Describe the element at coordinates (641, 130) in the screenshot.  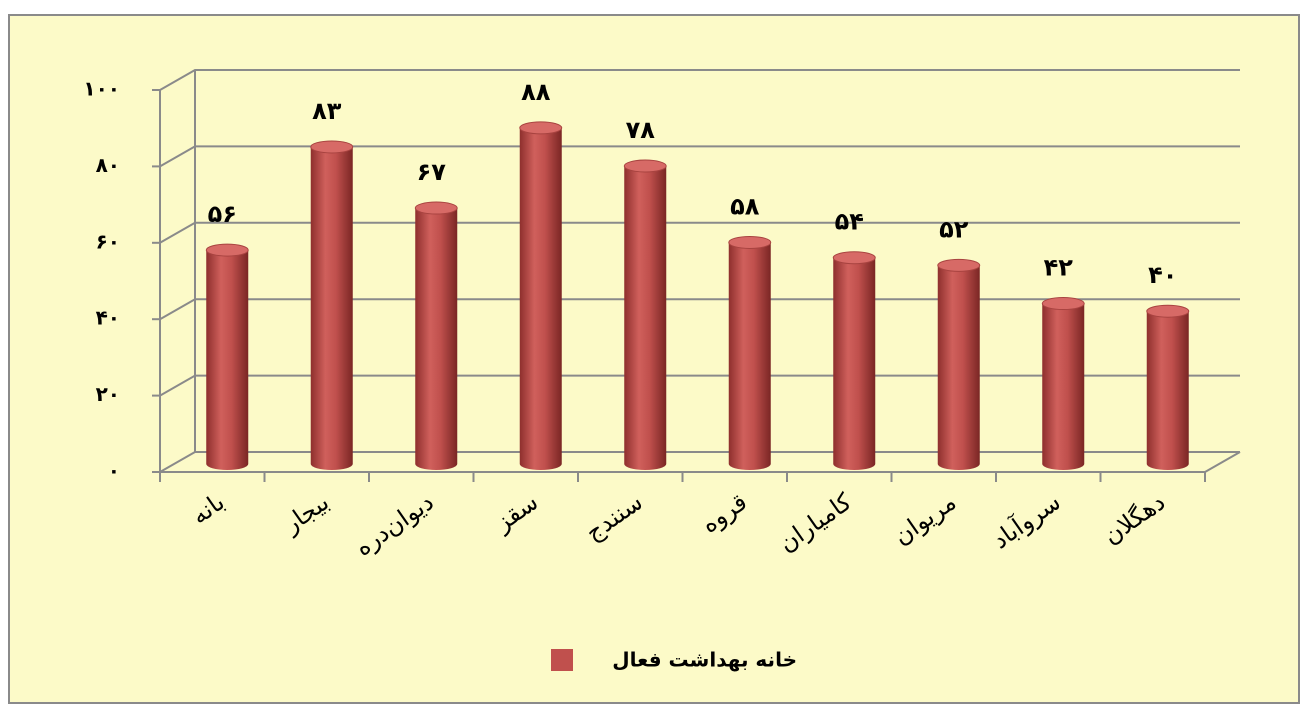
I see `data-label: ۷۸` at that location.